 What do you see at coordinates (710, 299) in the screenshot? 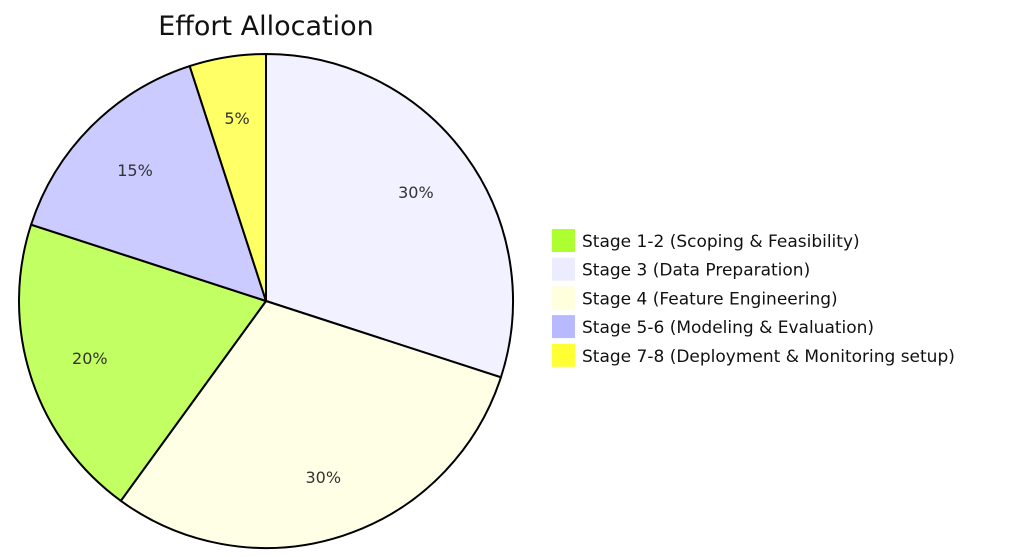
I see `legend-label: Stage 4 (Feature Engineering)` at bounding box center [710, 299].